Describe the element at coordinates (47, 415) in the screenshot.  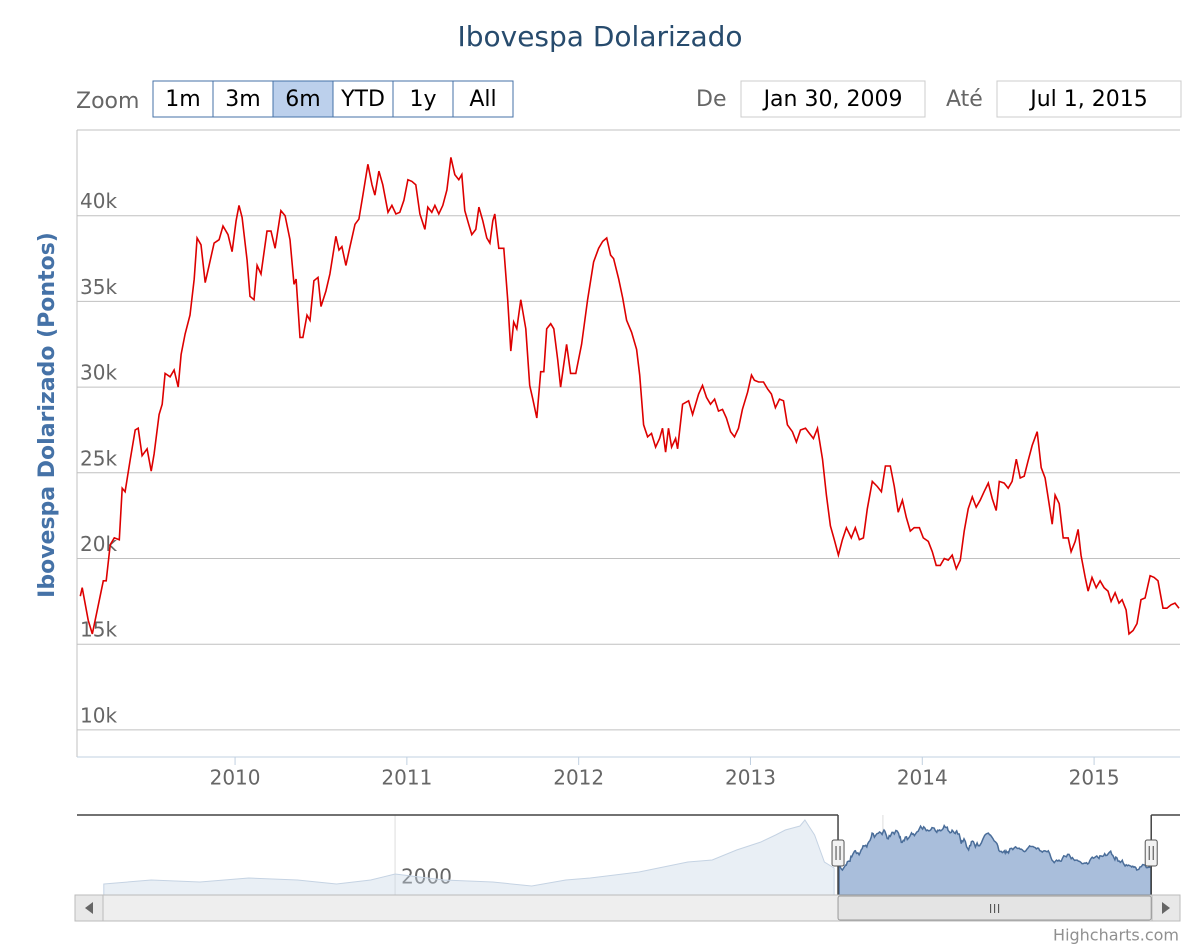
I see `y-axis-title: Ibovespa Dolarizado (Pontos)` at that location.